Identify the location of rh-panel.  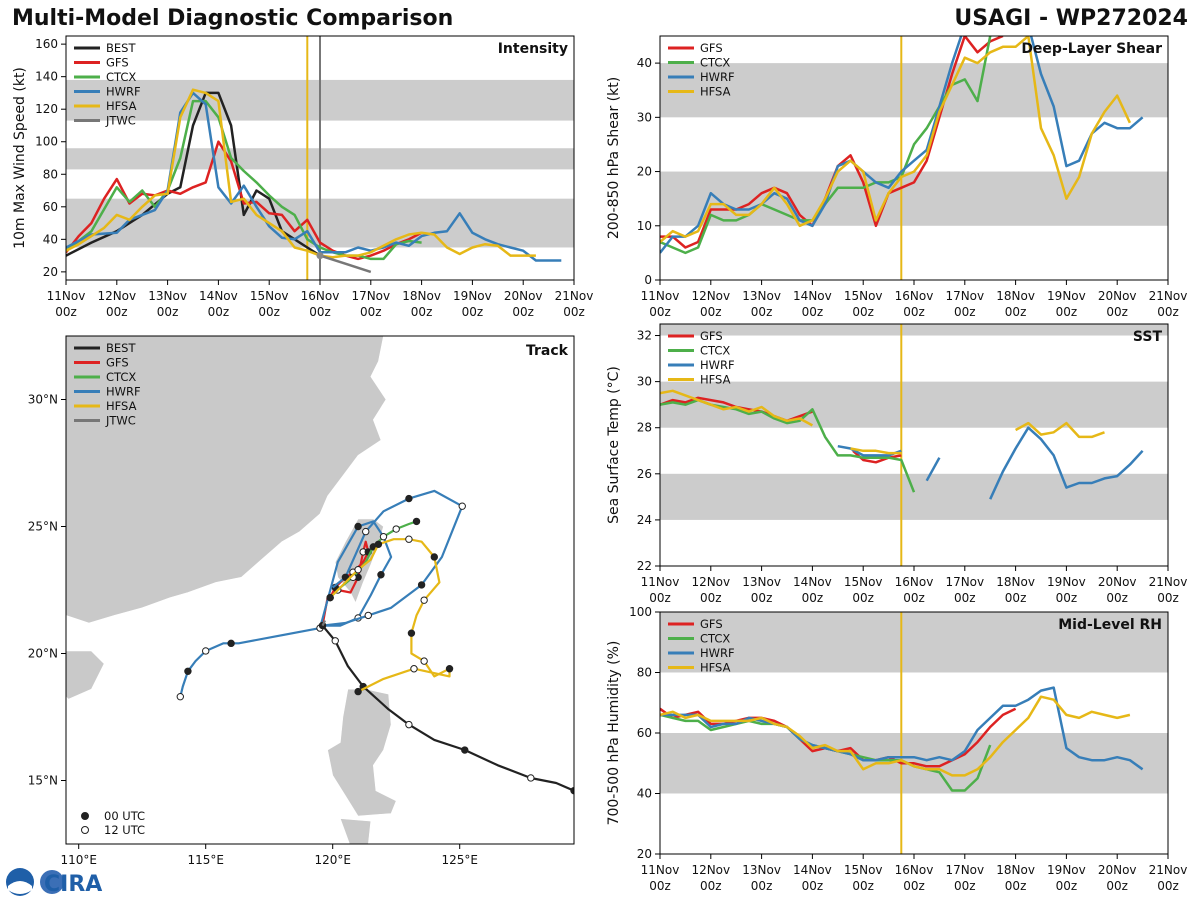
(912, 735).